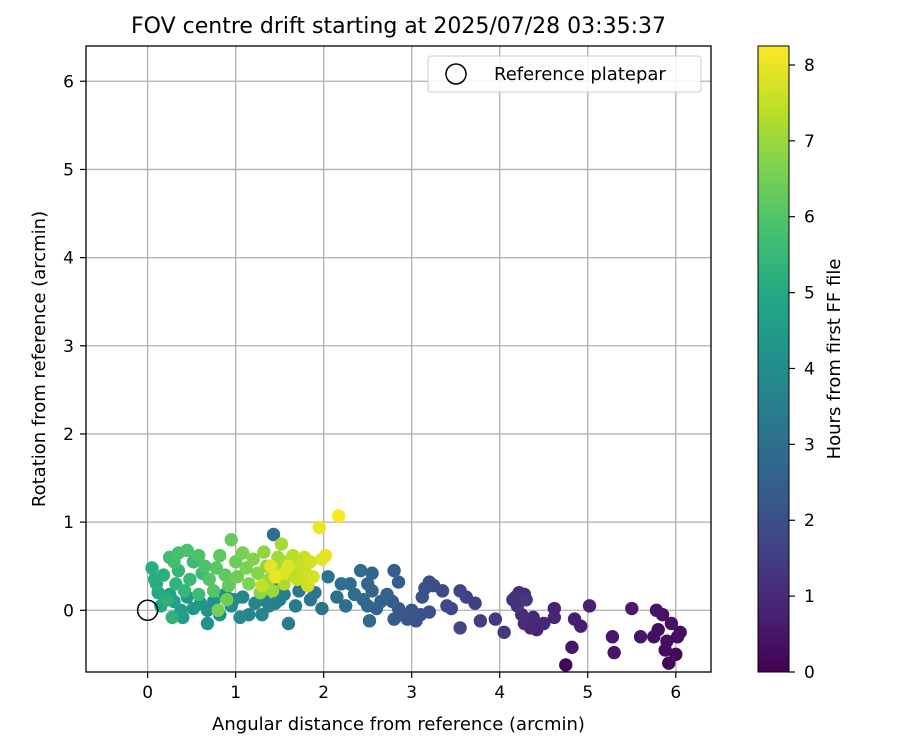 This screenshot has height=755, width=900. What do you see at coordinates (147, 693) in the screenshot?
I see `x-tick-label: 0` at bounding box center [147, 693].